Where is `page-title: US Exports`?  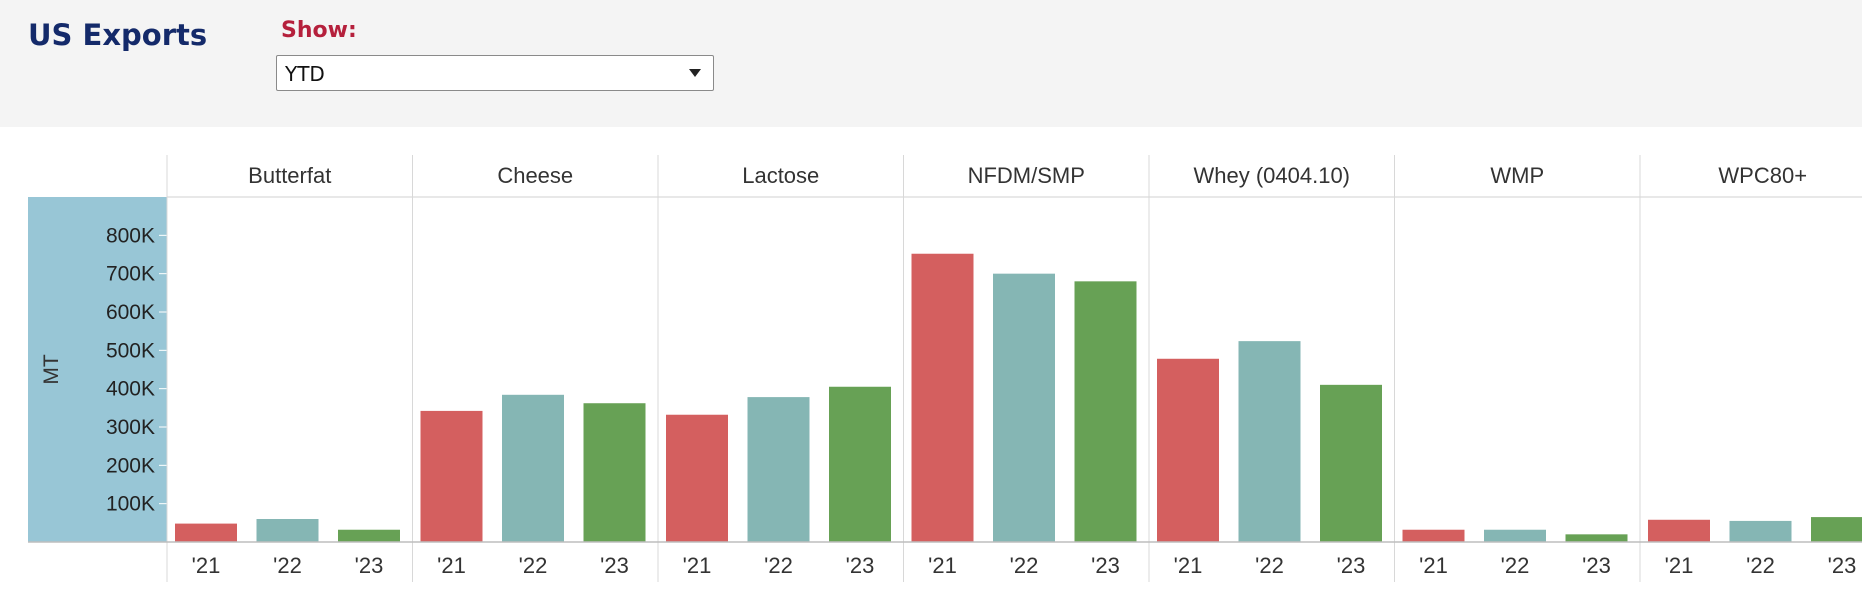 page-title: US Exports is located at coordinates (118, 35).